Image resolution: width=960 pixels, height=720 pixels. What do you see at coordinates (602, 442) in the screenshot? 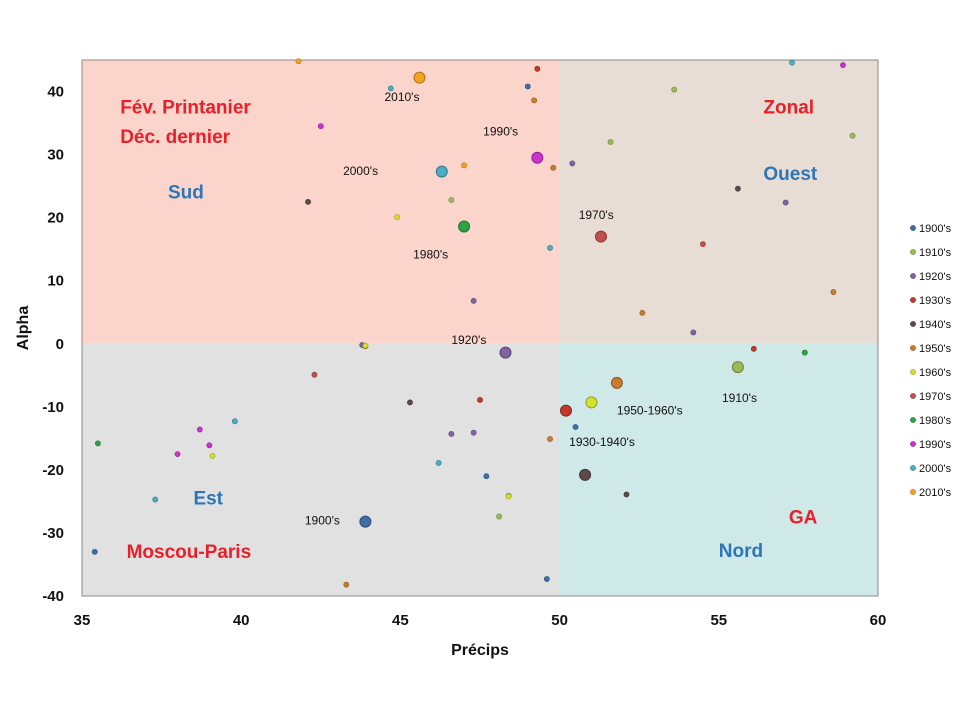
I see `decade-label: 1930-1940's` at bounding box center [602, 442].